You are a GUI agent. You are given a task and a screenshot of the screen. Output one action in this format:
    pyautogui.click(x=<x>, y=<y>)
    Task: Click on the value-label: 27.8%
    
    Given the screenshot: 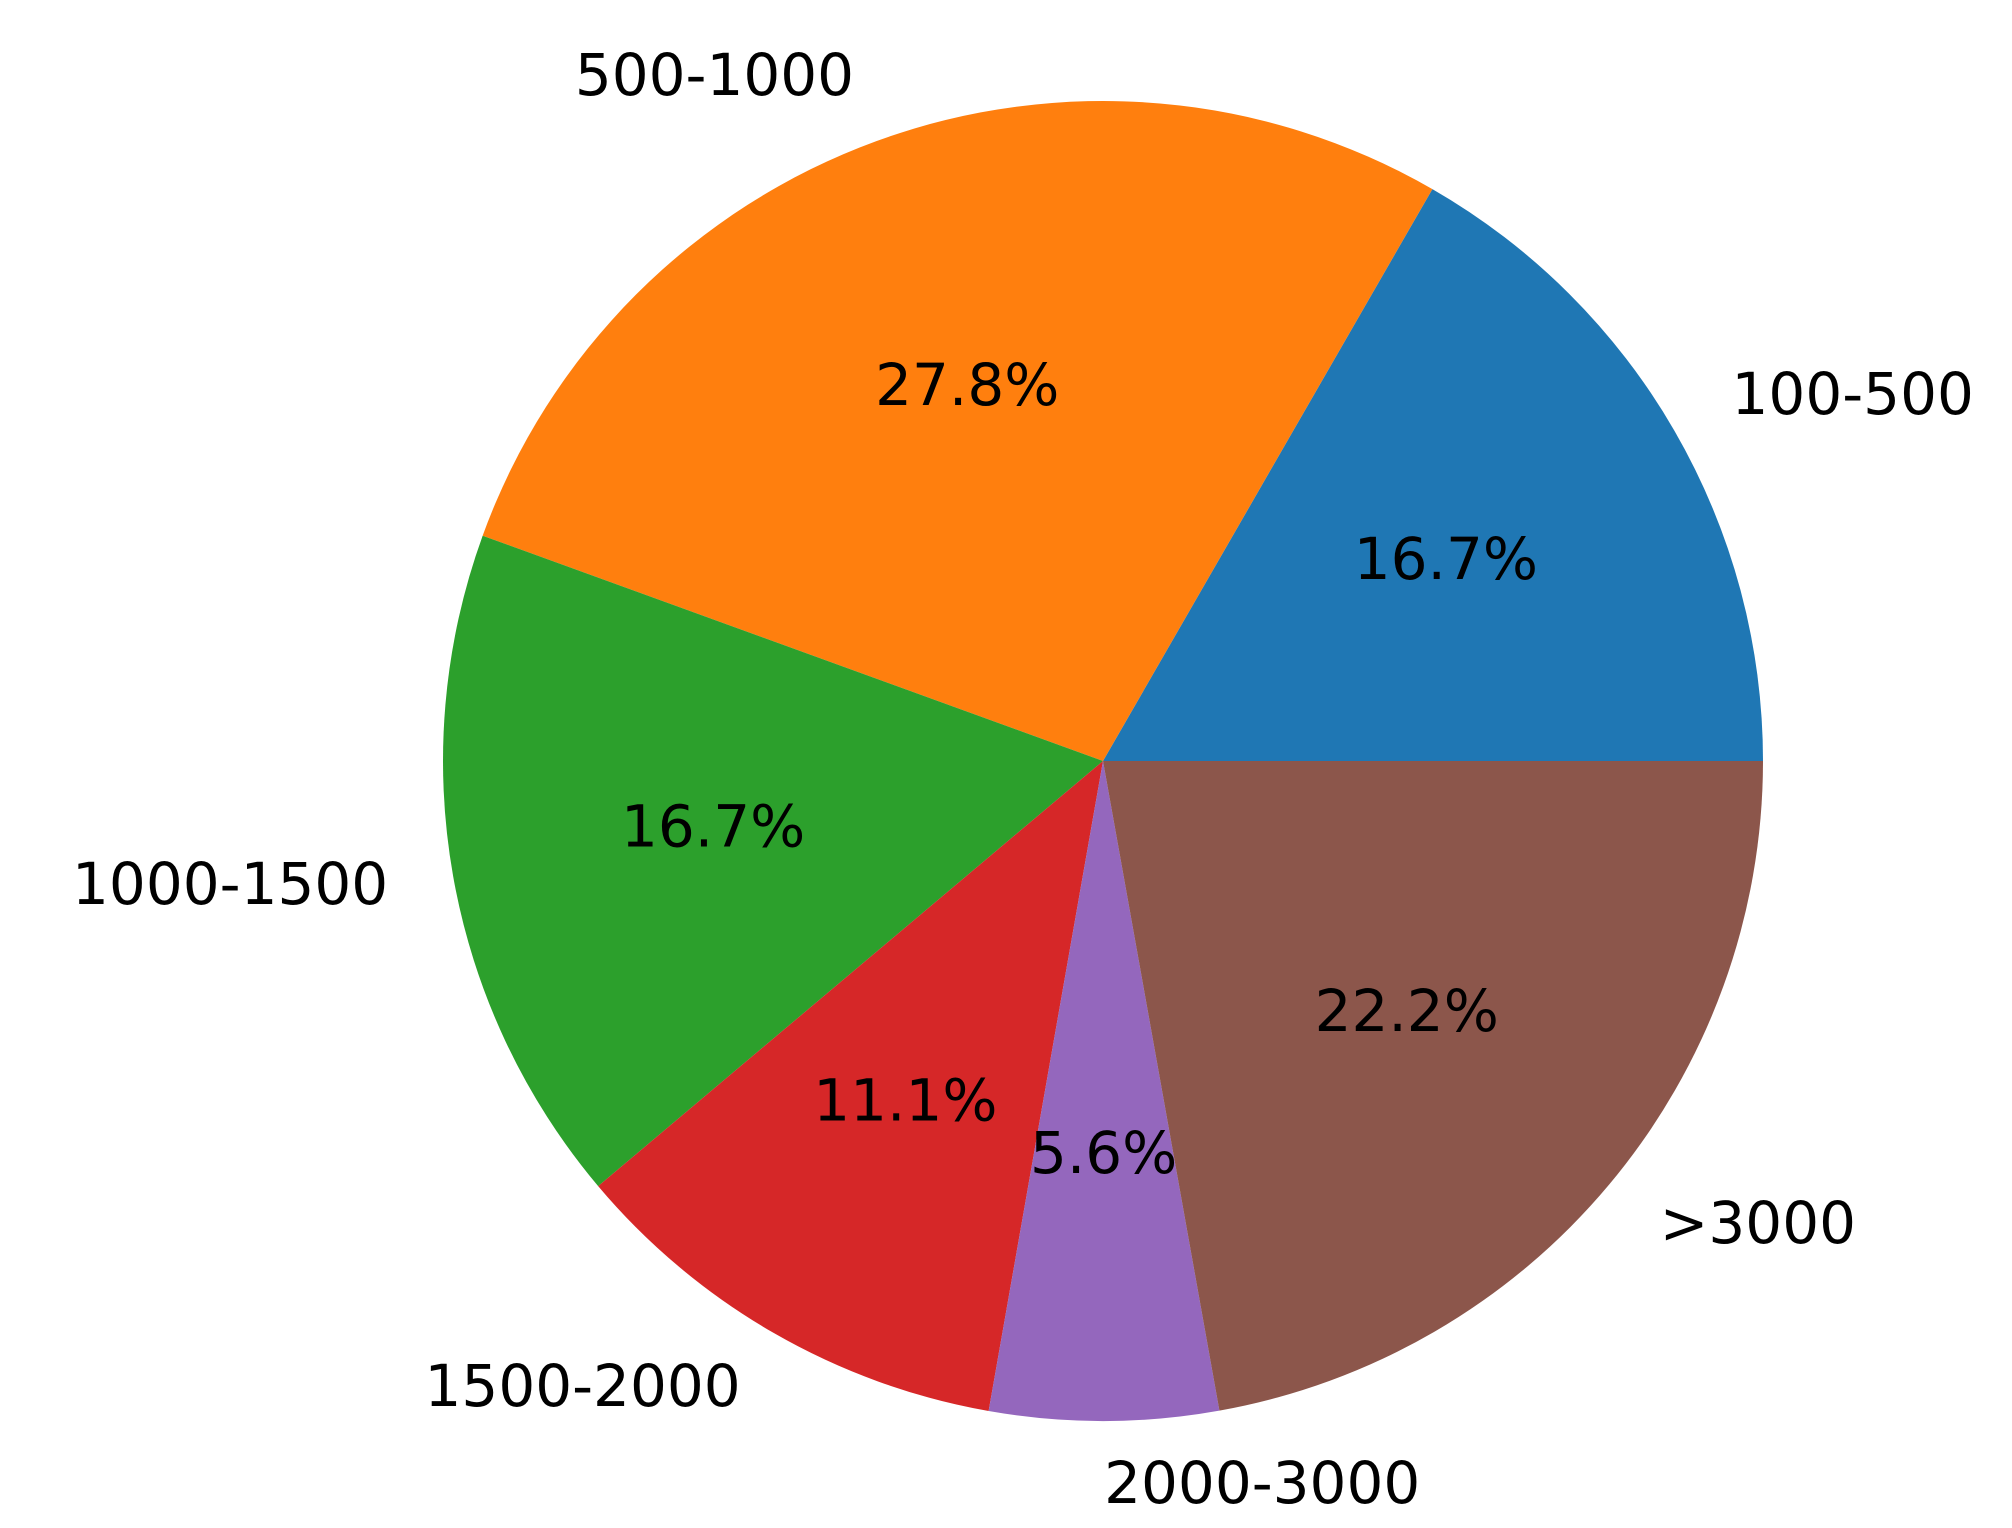 What is the action you would take?
    pyautogui.click(x=967, y=385)
    